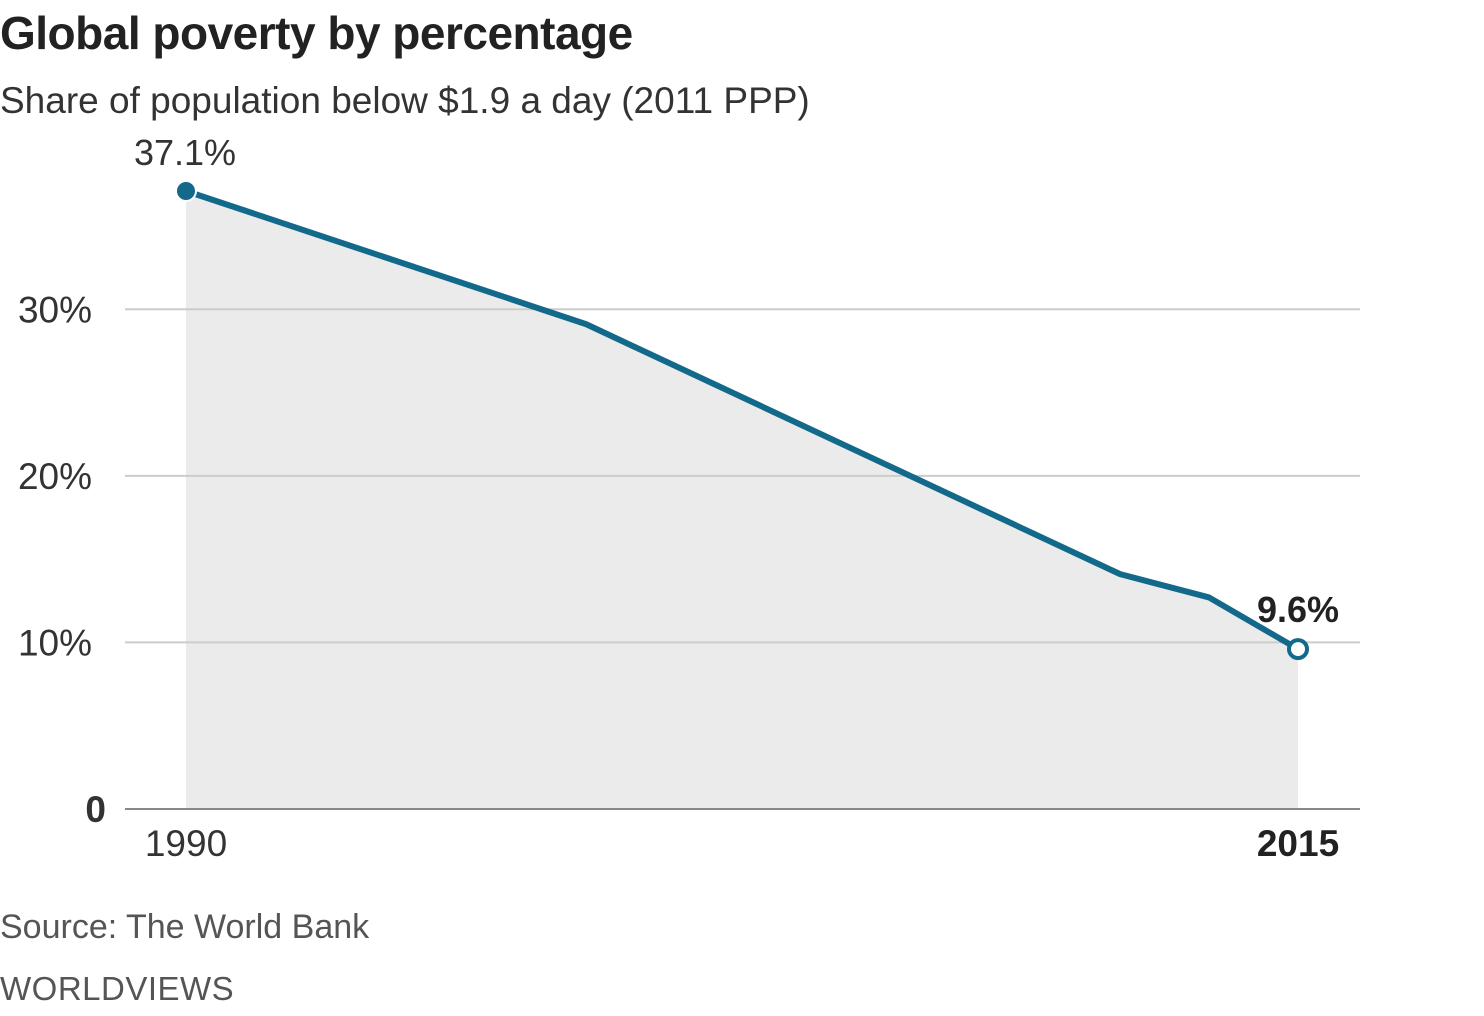  What do you see at coordinates (55, 309) in the screenshot?
I see `y-tick-label: 30%` at bounding box center [55, 309].